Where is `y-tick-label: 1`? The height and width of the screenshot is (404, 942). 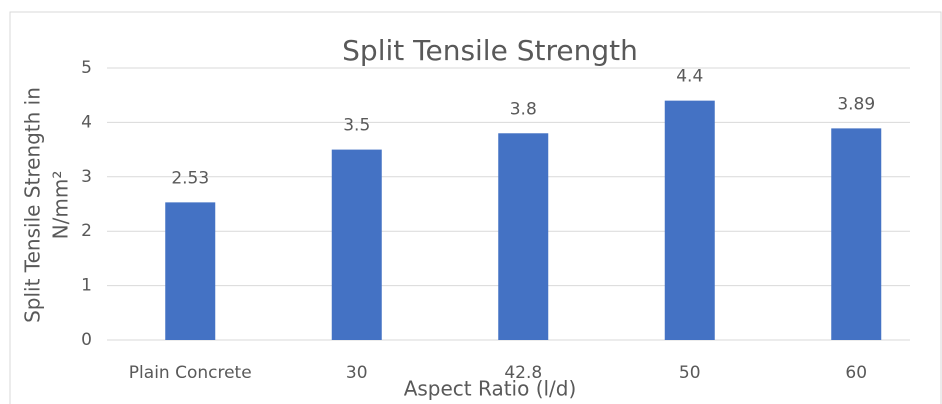 y-tick-label: 1 is located at coordinates (86, 286).